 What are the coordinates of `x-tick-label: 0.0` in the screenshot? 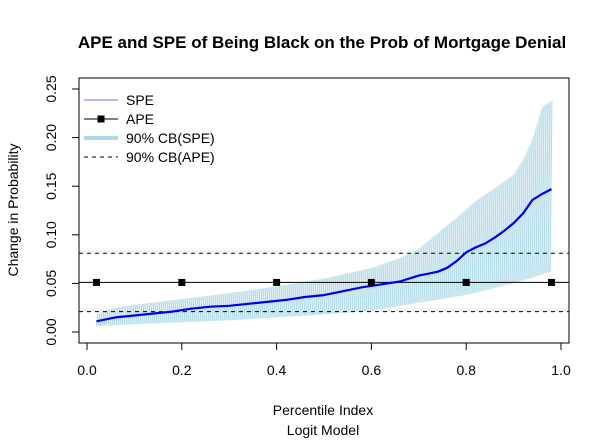 It's located at (87, 370).